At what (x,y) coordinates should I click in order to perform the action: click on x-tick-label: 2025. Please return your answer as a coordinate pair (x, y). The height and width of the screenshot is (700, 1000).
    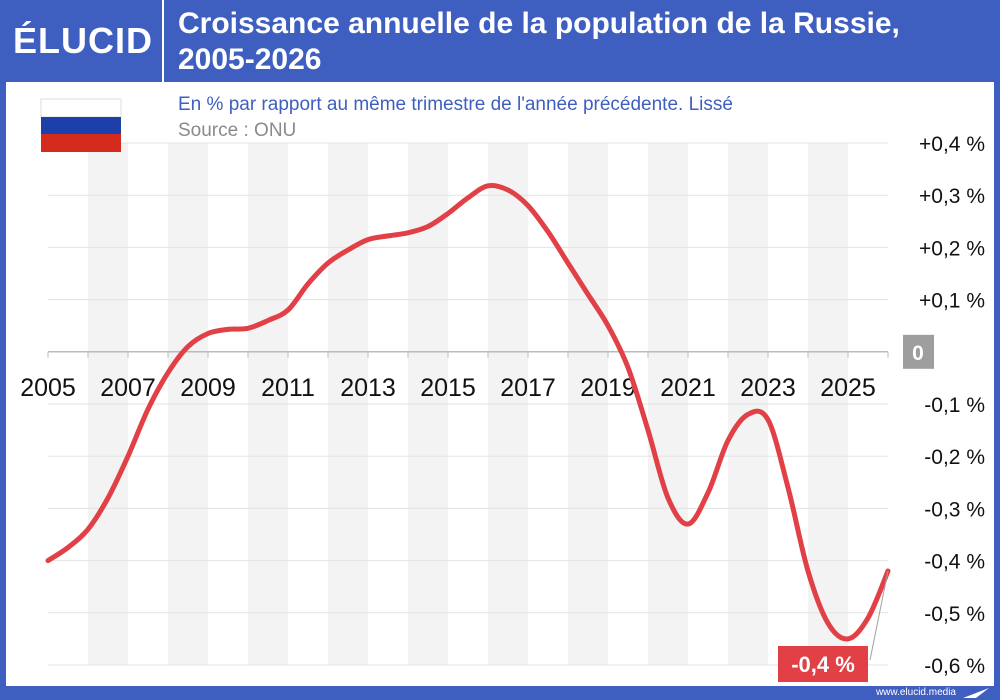
    Looking at the image, I should click on (848, 388).